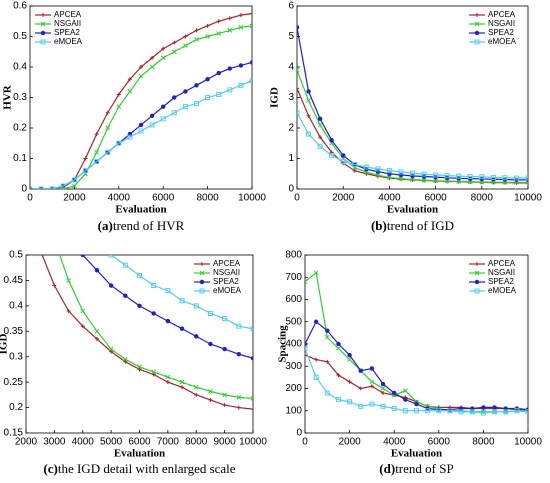  Describe the element at coordinates (20, 67) in the screenshot. I see `y-tick-label: 0.4` at that location.